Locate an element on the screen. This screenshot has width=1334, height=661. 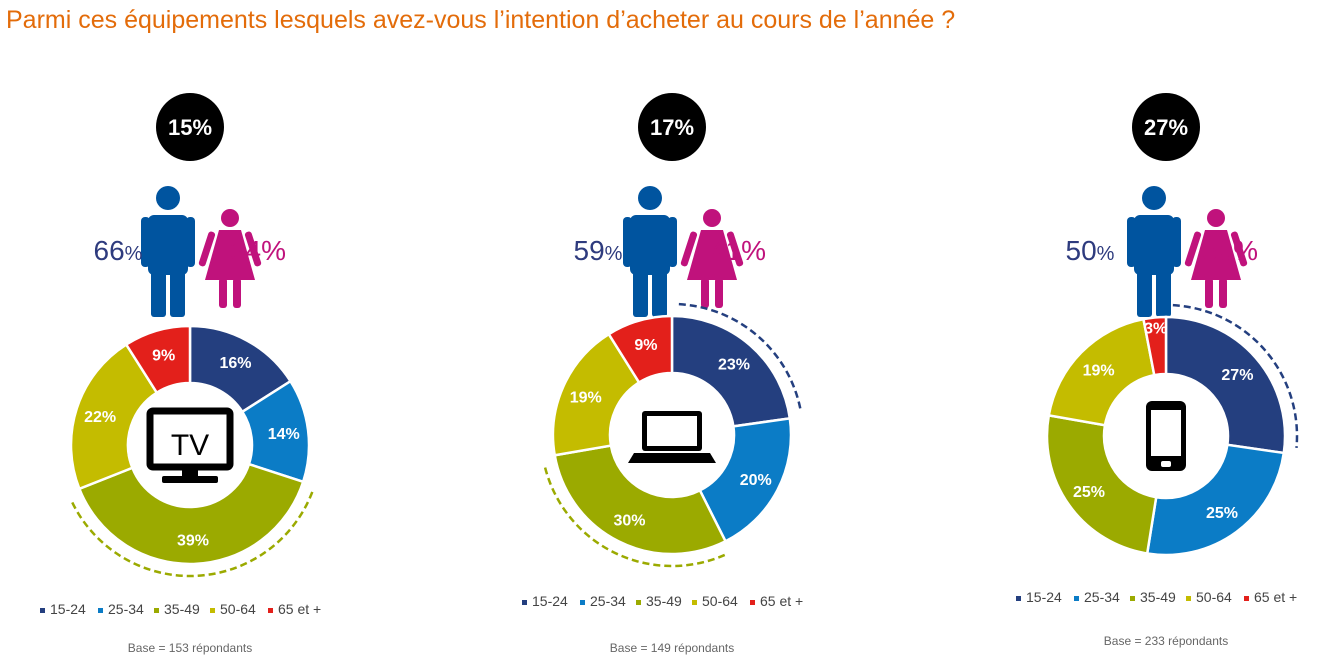
male-percentage: 59% is located at coordinates (598, 250).